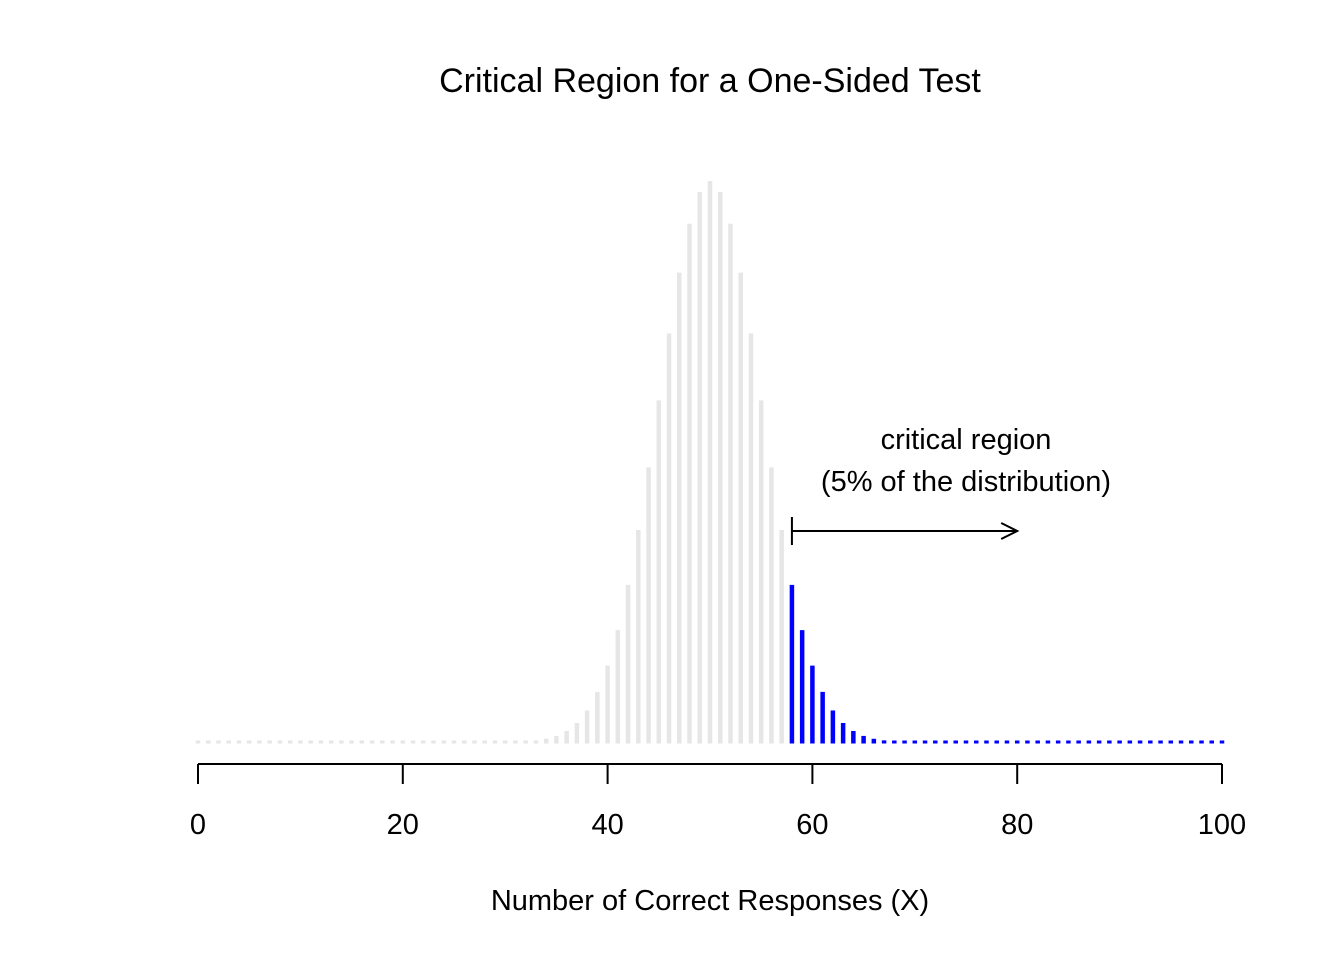 This screenshot has height=960, width=1344. I want to click on annotation-line-2: (5% of the distribution), so click(966, 482).